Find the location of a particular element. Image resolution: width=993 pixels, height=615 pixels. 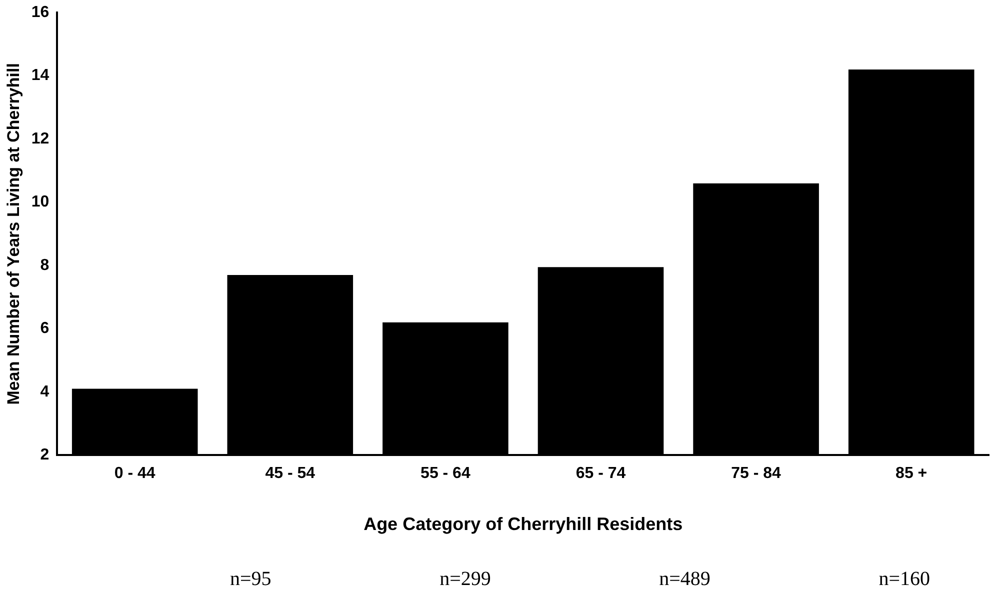

y-tick-label: 12 is located at coordinates (40, 139).